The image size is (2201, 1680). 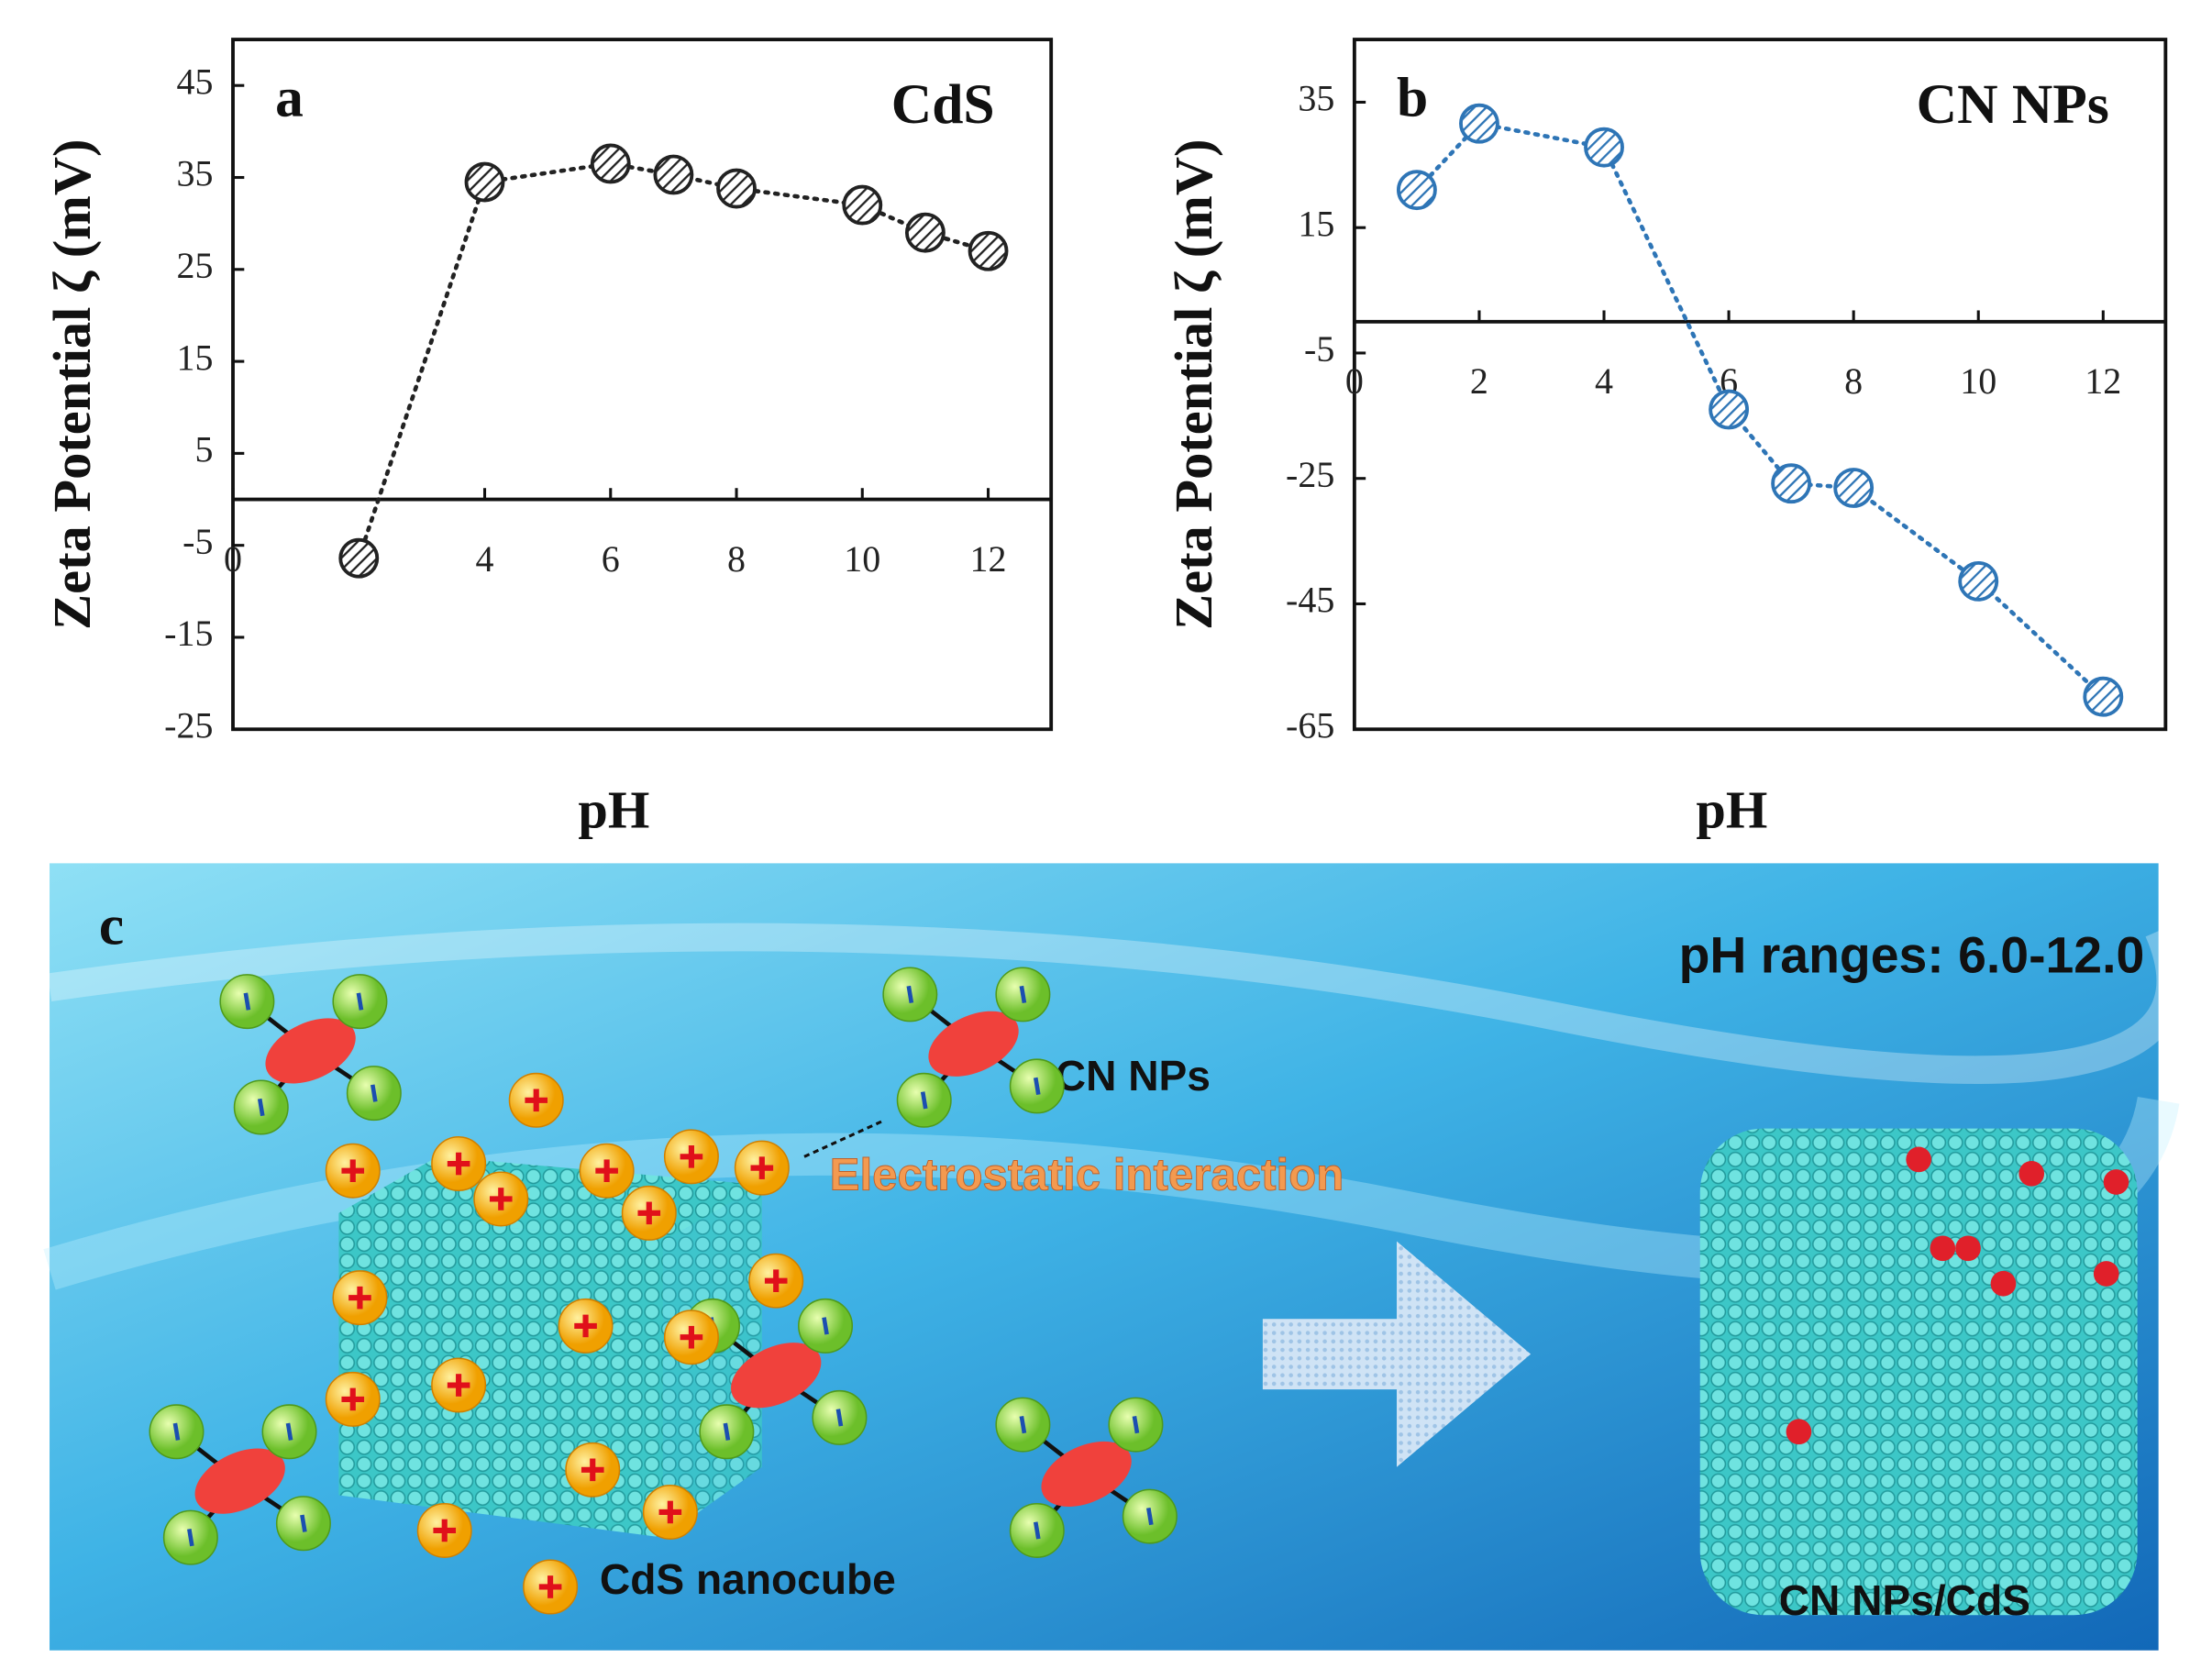 I want to click on interaction-label: Electrostatic interaction, so click(x=1087, y=1174).